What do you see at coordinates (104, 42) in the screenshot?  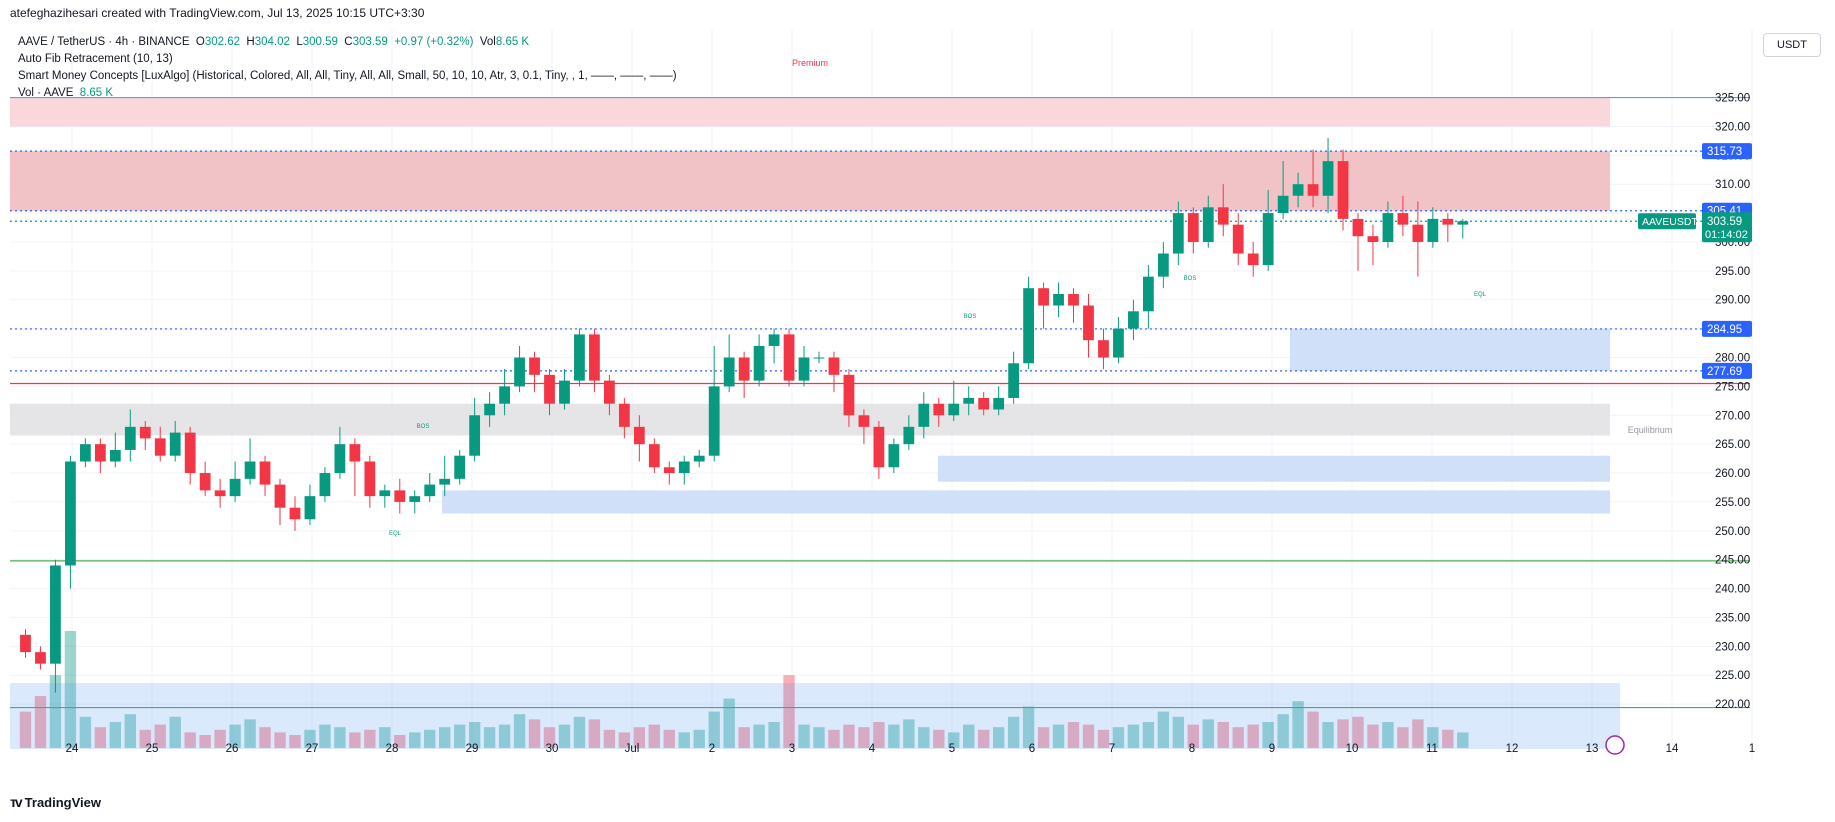 I see `symbol-label: AAVE / TetherUS · 4h · BINANCE` at bounding box center [104, 42].